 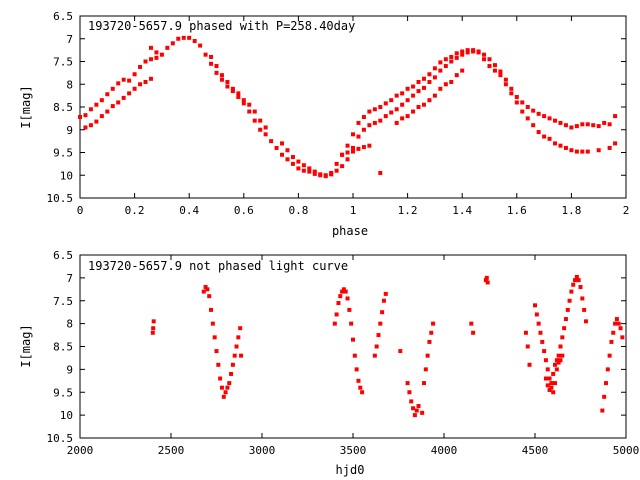 What do you see at coordinates (135, 210) in the screenshot?
I see `phased-x-tick-label: 0.2` at bounding box center [135, 210].